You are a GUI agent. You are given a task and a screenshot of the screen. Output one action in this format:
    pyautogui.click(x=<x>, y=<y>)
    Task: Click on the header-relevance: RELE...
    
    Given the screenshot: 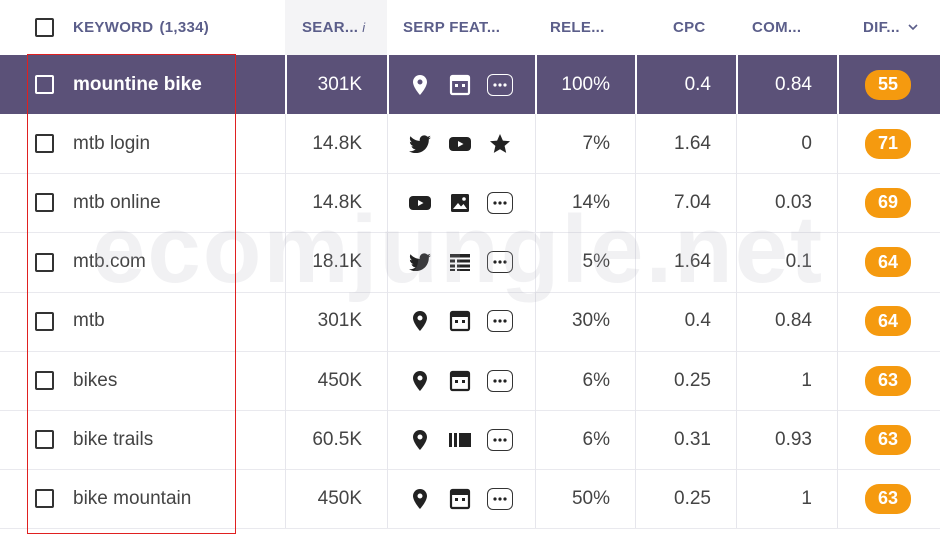 What is the action you would take?
    pyautogui.click(x=585, y=27)
    